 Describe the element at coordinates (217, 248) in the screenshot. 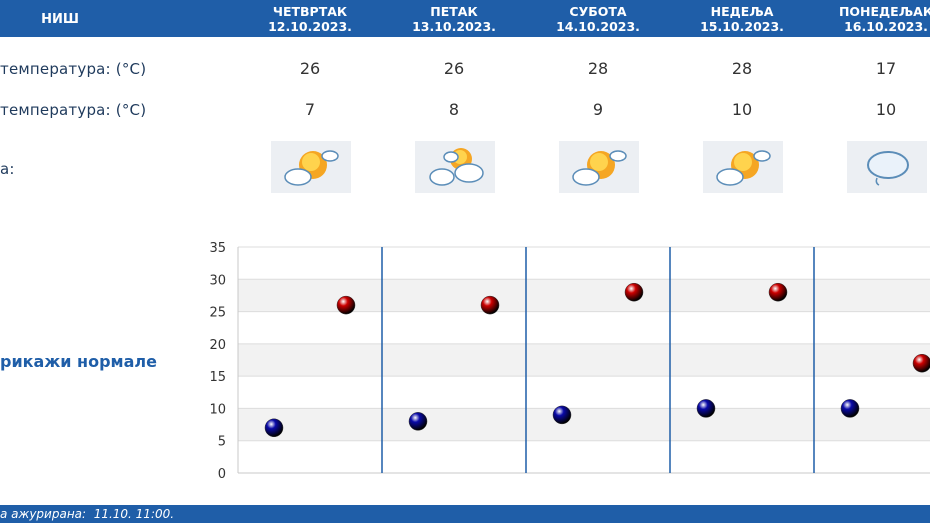

I see `y-tick-label: 35` at that location.